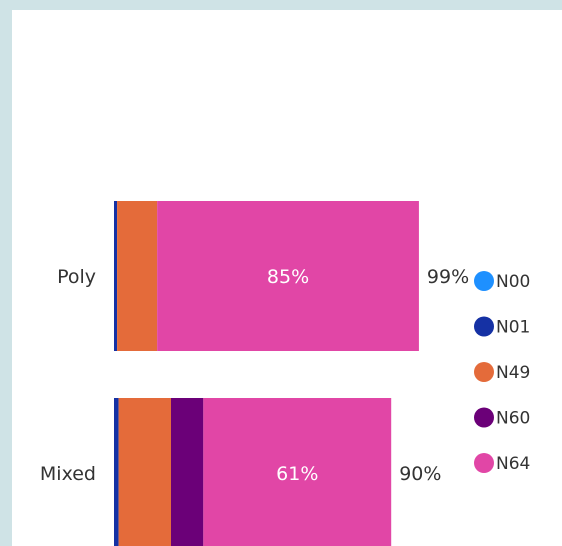 The width and height of the screenshot is (562, 546). Describe the element at coordinates (484, 326) in the screenshot. I see `legend-marker-n01` at that location.